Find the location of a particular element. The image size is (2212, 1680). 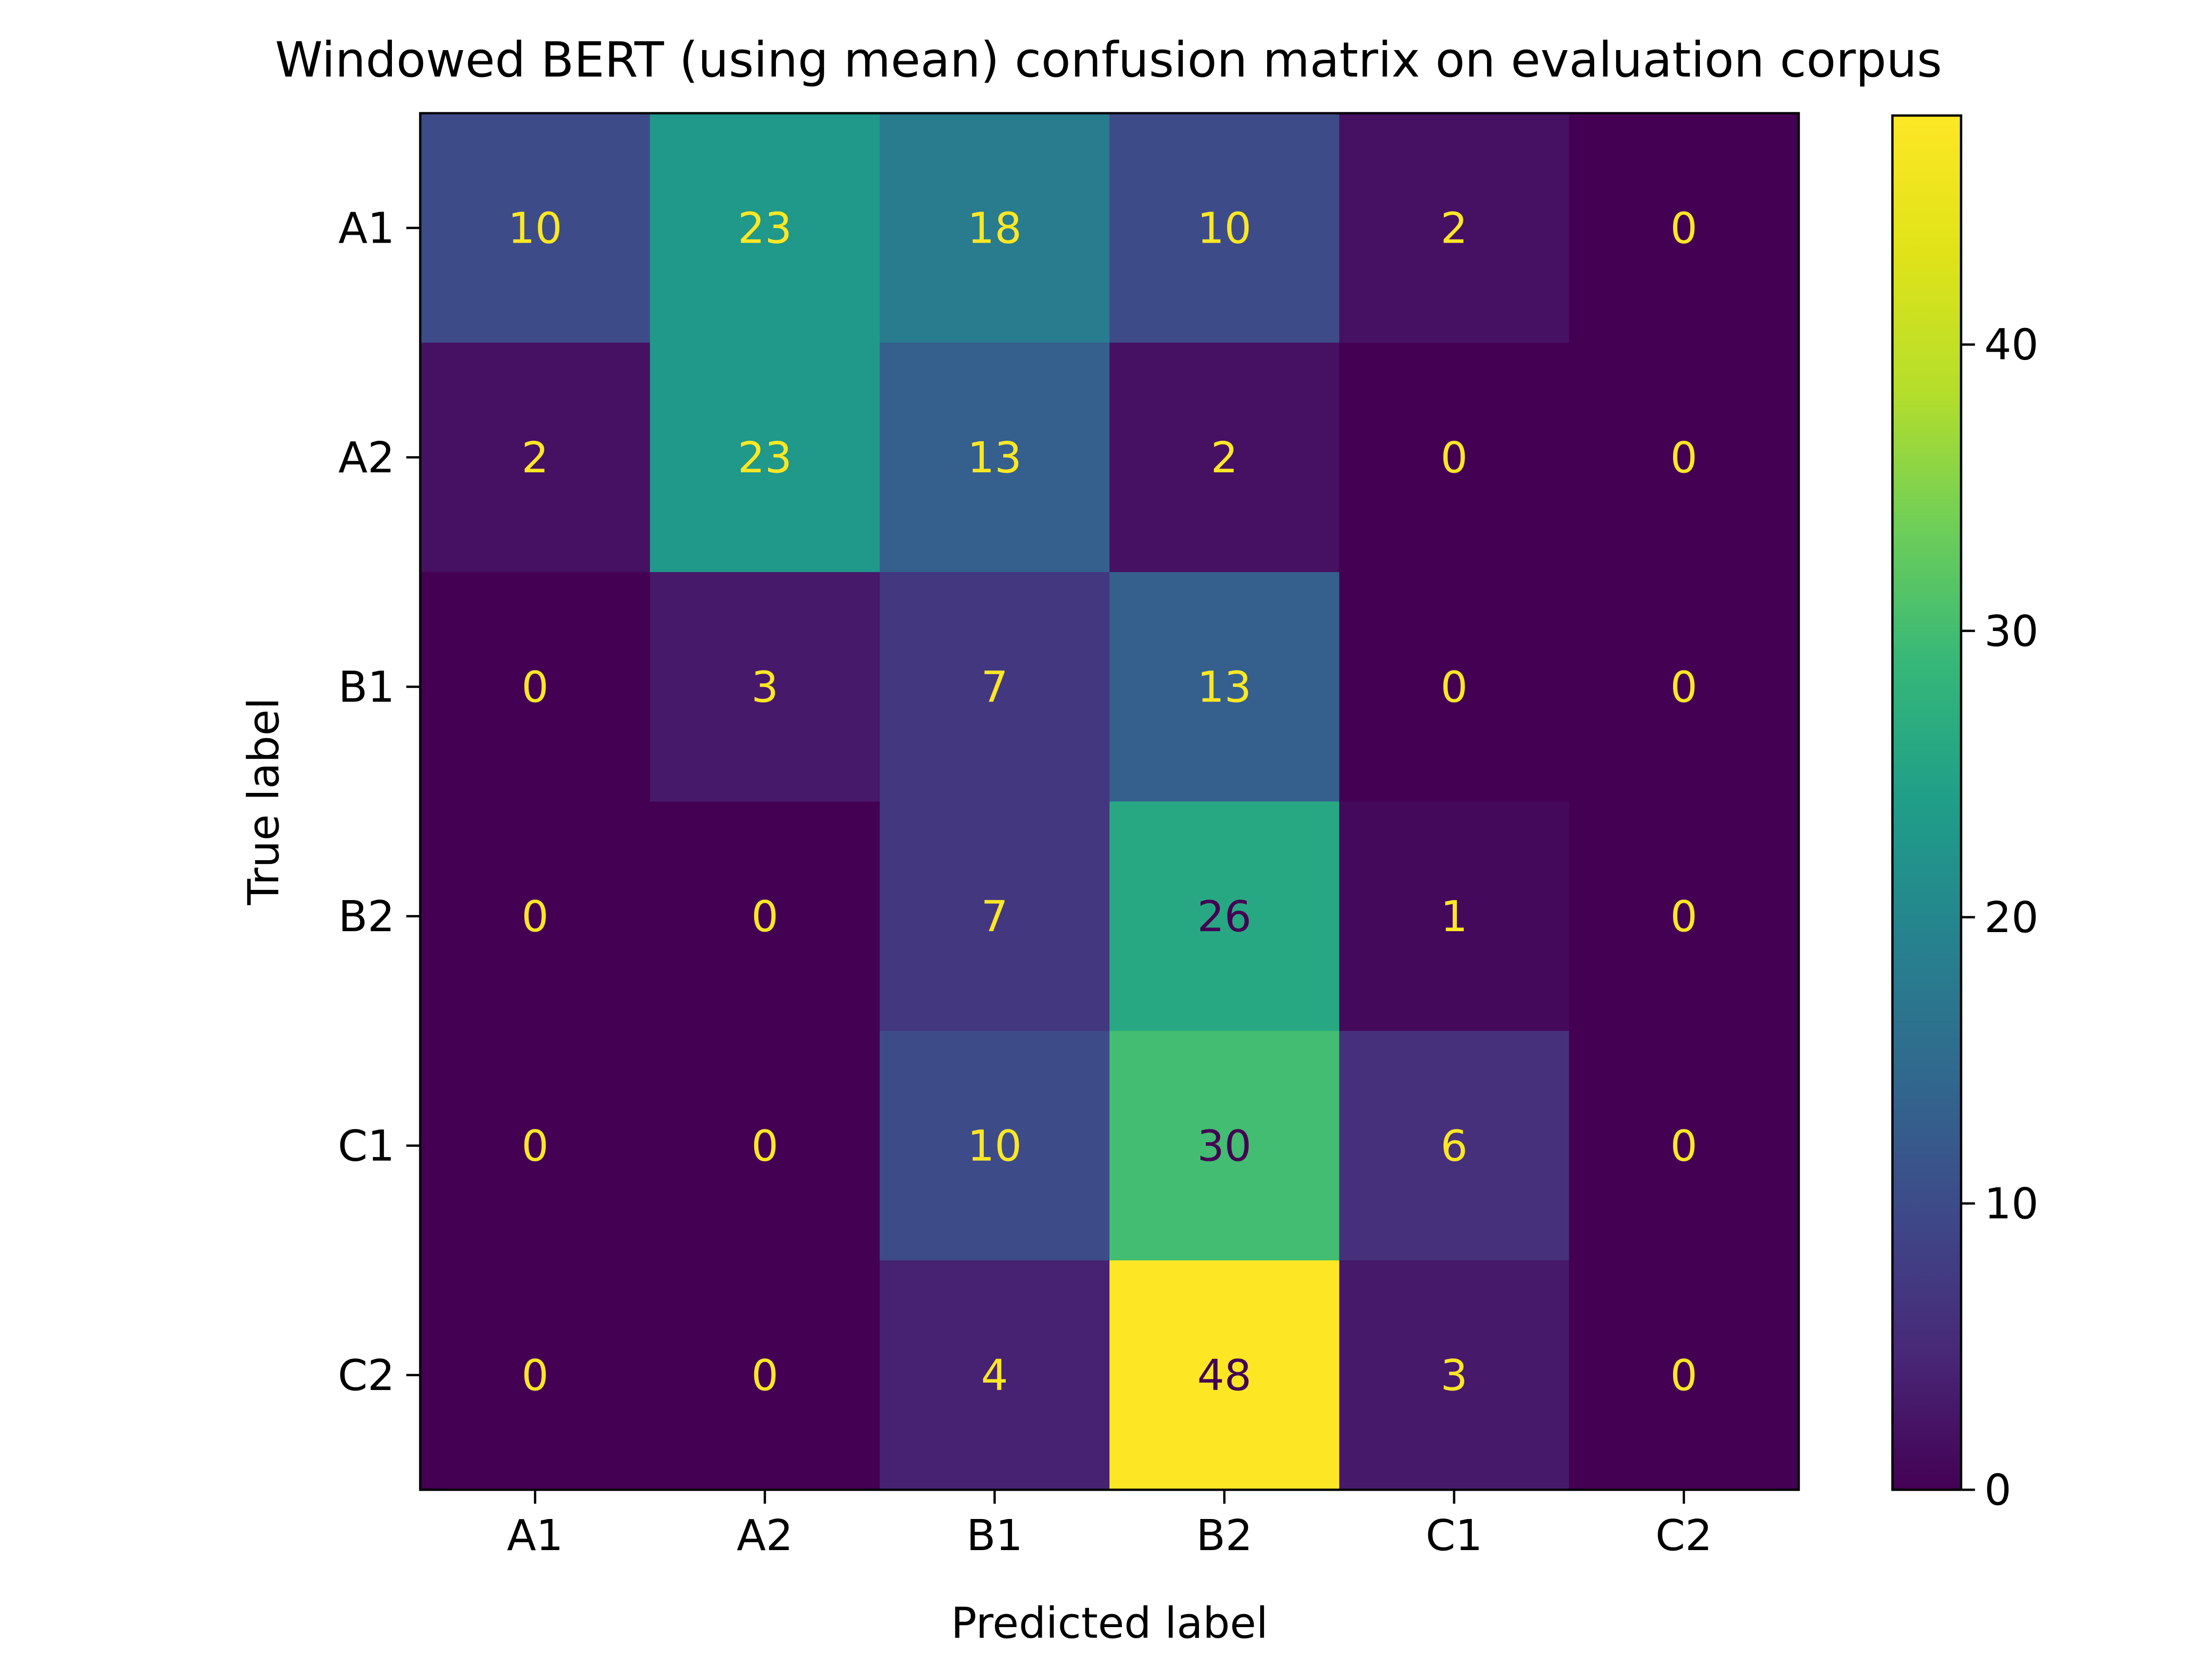

cell-value-label: 1 is located at coordinates (1454, 916).